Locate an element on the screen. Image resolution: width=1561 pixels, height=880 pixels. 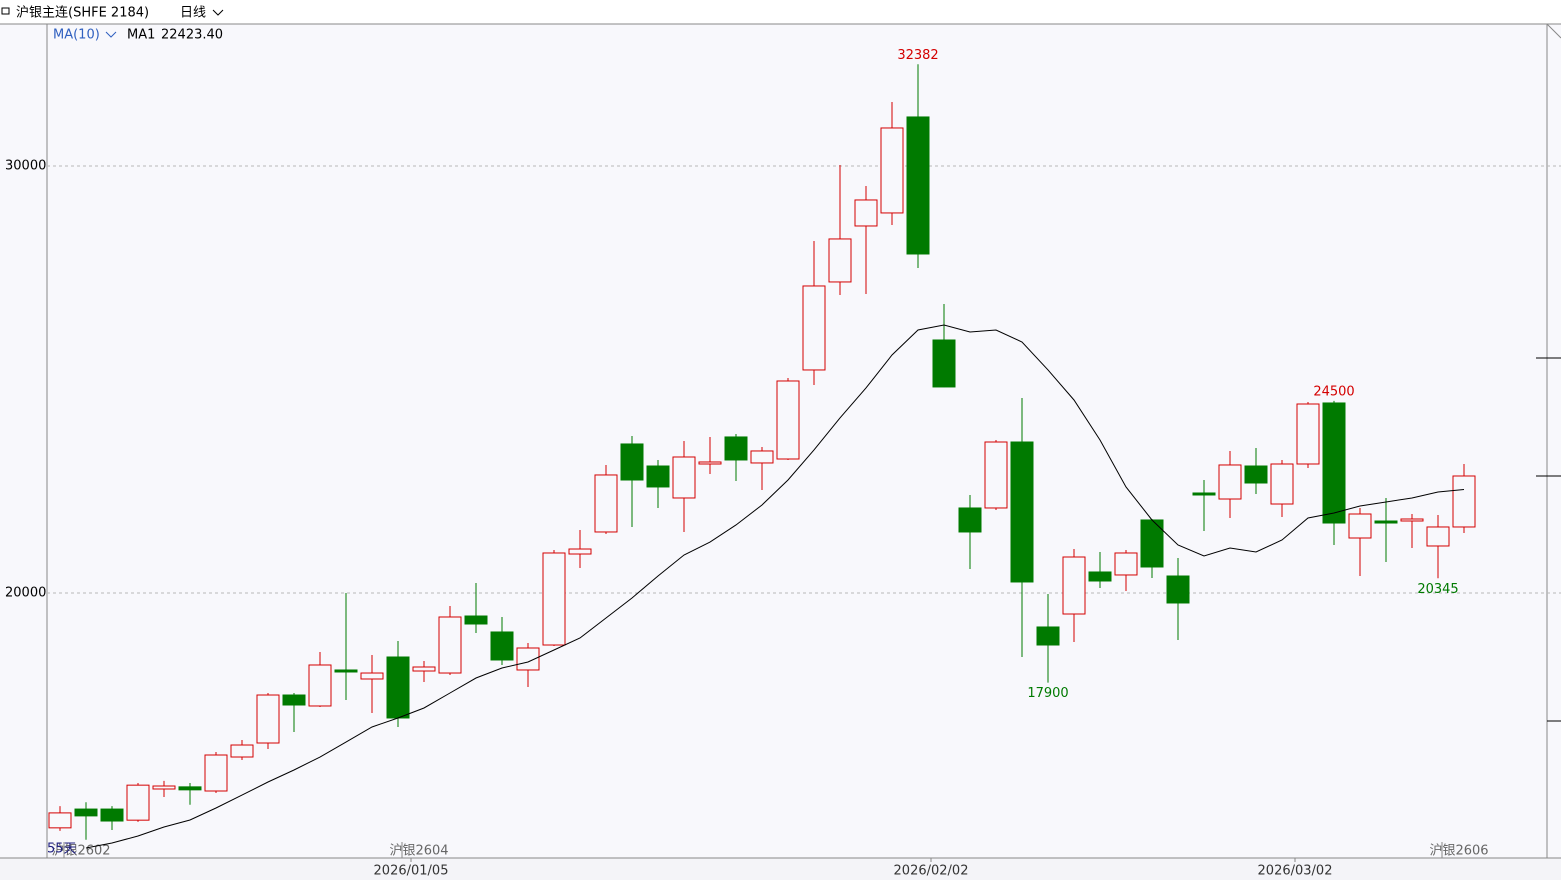
x-tick-label: 2026/01/05 is located at coordinates (411, 871).